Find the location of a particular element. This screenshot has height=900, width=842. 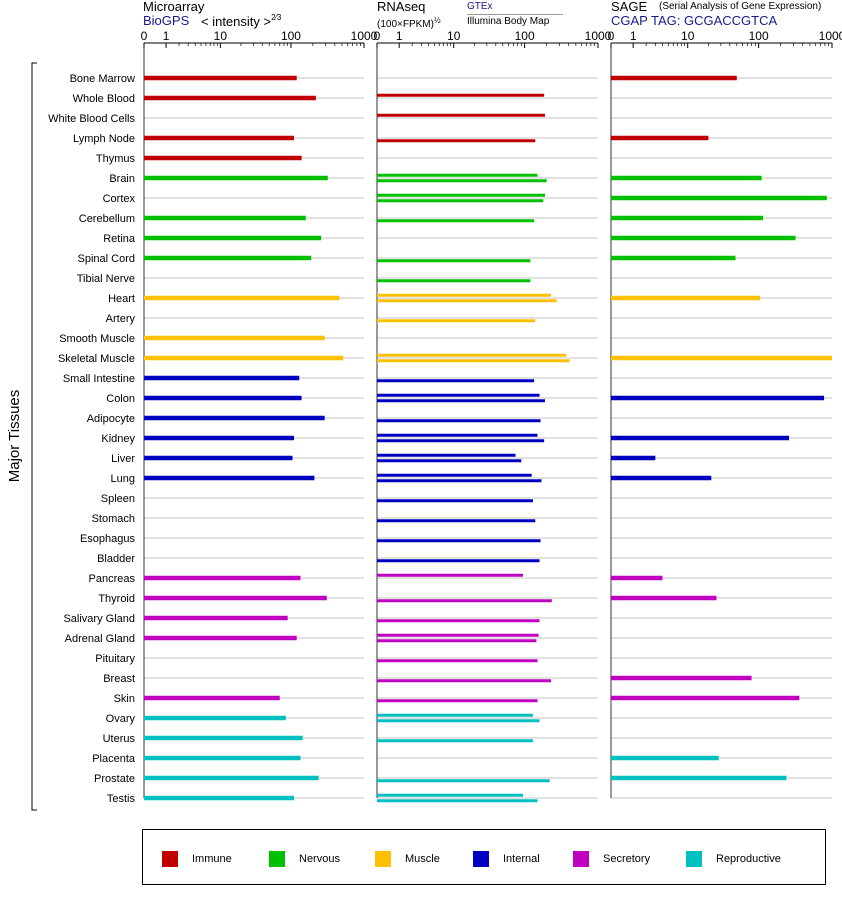

tissue-label: Liver is located at coordinates (123, 459).